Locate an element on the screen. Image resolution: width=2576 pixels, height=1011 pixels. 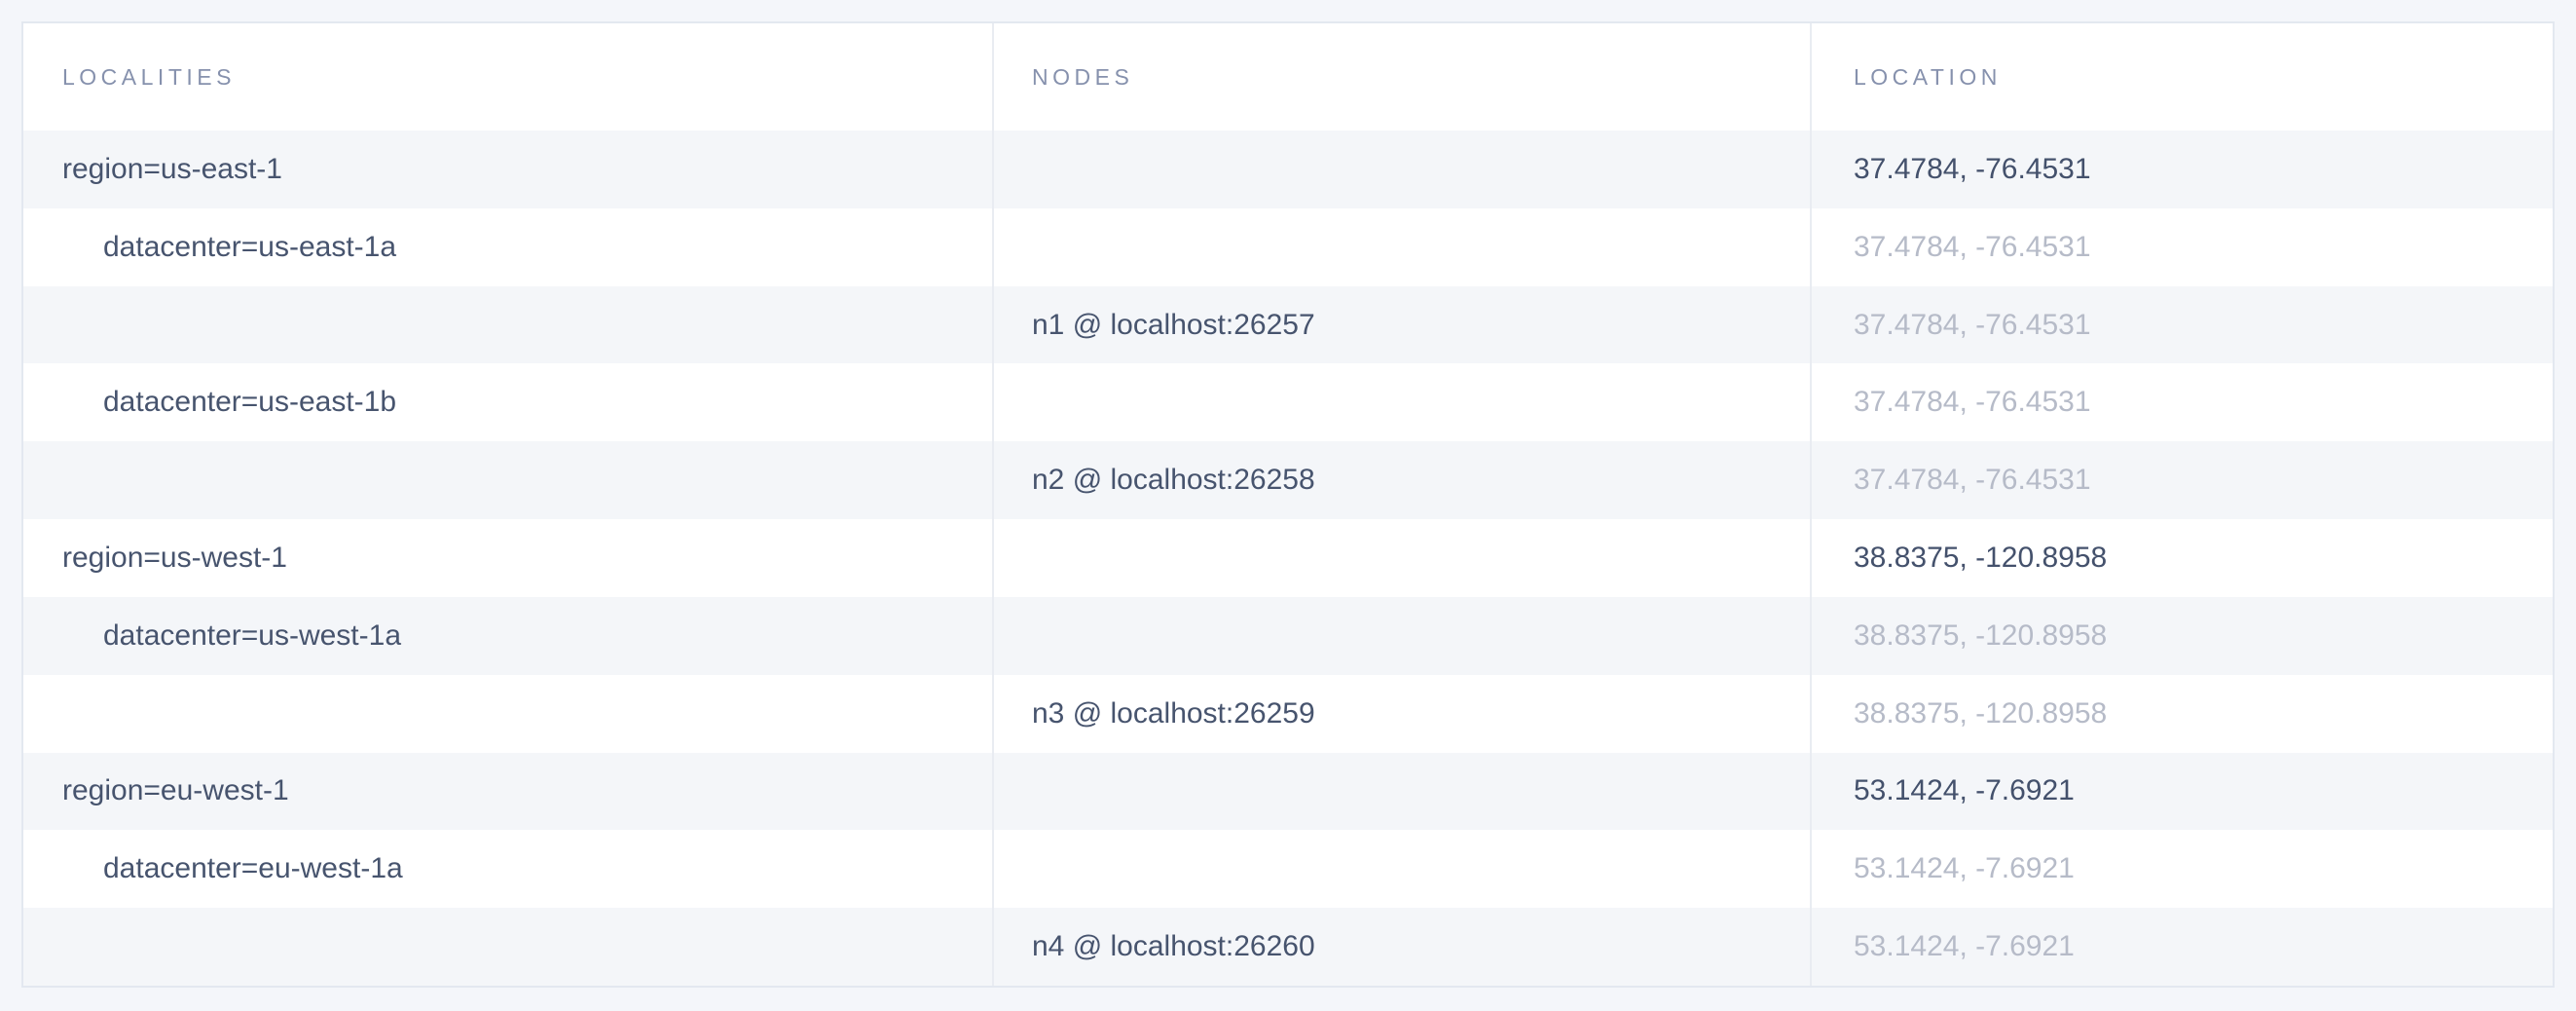
table-row: n2 @ localhost:26258 37.4784, -76.4531 is located at coordinates (1288, 480).